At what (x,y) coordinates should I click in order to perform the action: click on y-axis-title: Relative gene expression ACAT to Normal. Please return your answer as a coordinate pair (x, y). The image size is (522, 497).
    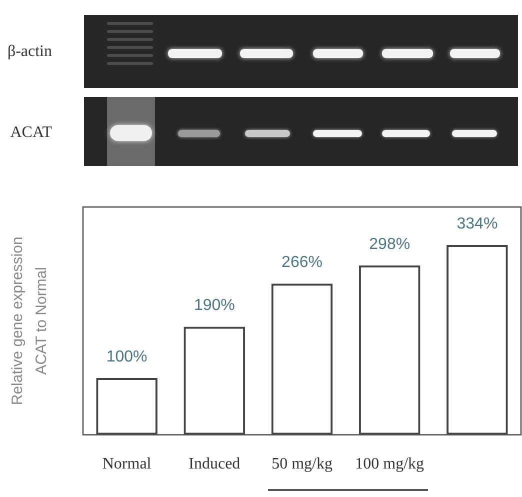
    Looking at the image, I should click on (29, 321).